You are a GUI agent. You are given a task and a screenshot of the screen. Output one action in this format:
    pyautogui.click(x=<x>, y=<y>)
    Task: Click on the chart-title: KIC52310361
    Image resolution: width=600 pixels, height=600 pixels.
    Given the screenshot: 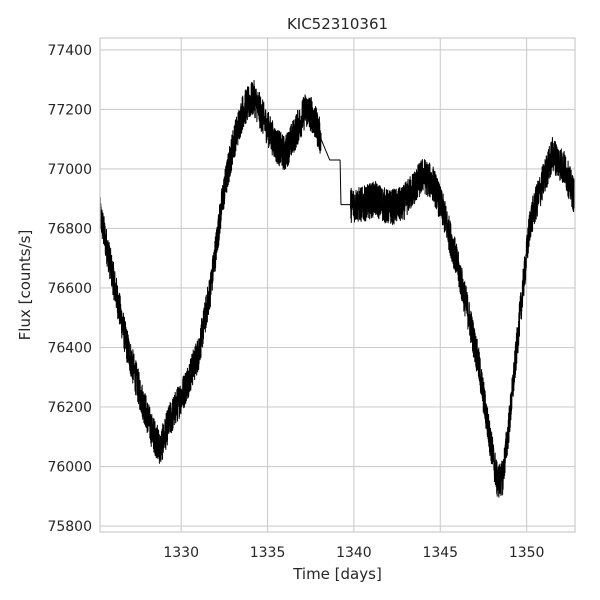 What is the action you would take?
    pyautogui.click(x=337, y=24)
    